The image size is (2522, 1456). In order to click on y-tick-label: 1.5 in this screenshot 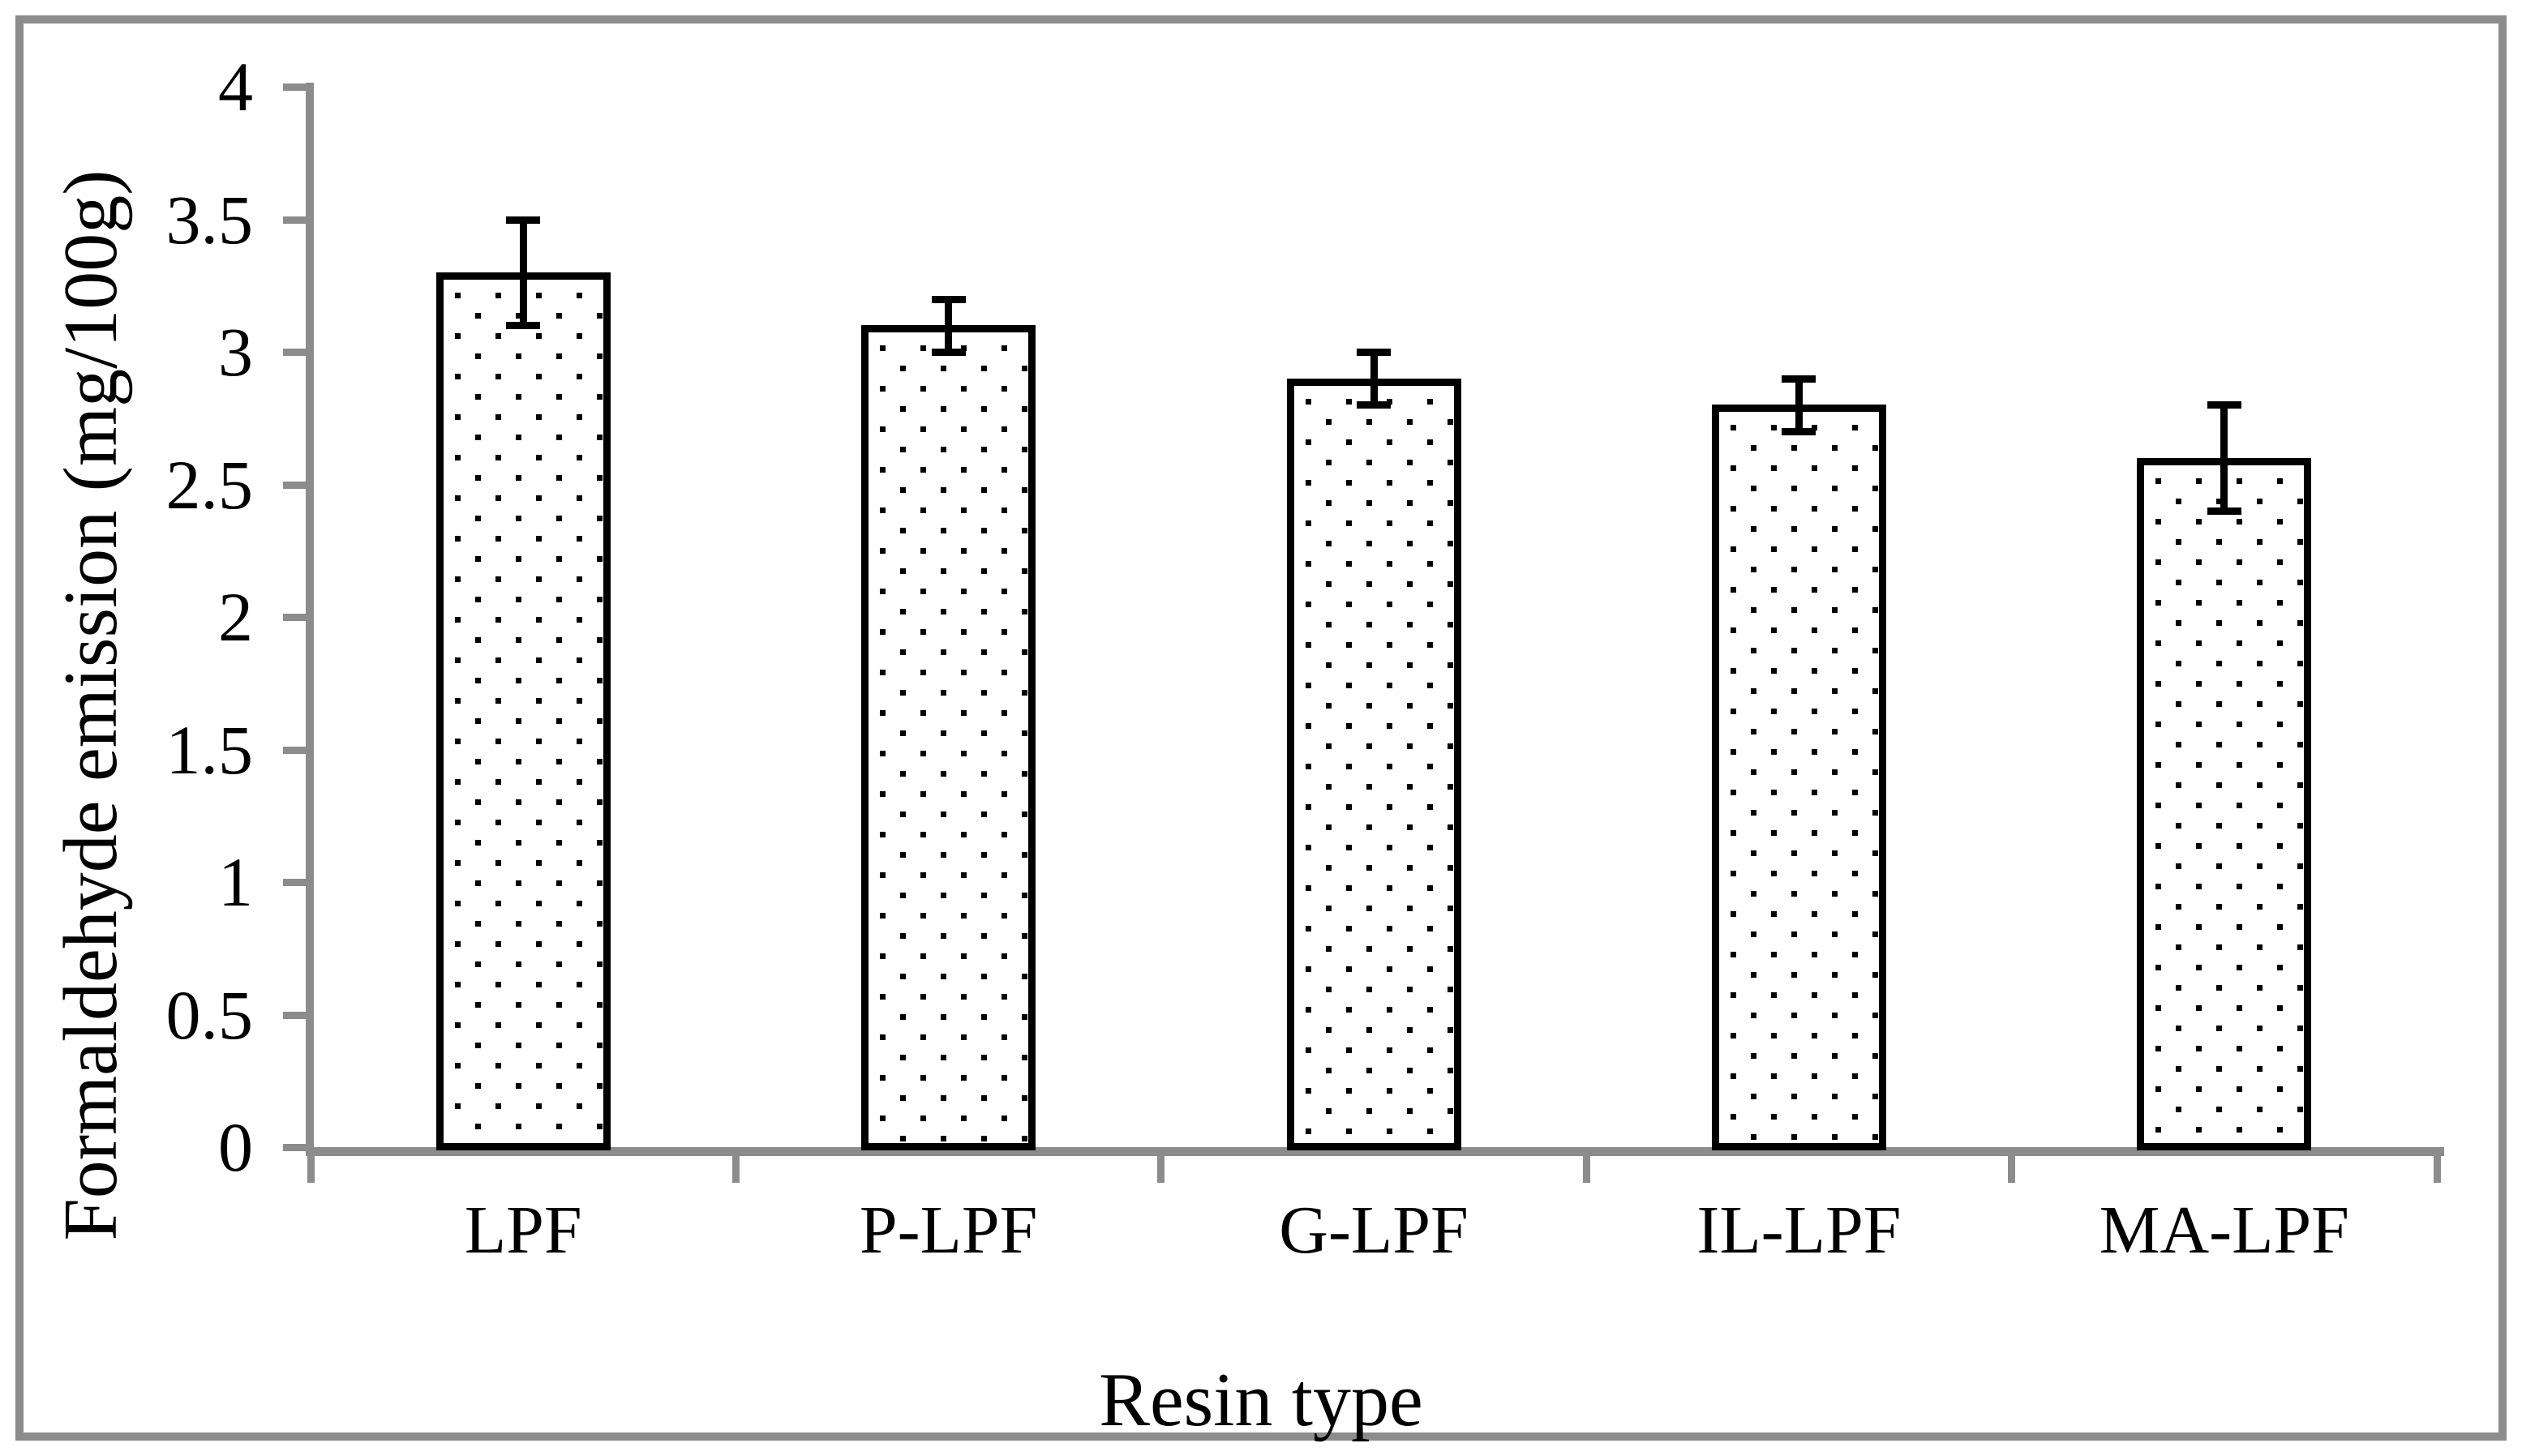, I will do `click(209, 750)`.